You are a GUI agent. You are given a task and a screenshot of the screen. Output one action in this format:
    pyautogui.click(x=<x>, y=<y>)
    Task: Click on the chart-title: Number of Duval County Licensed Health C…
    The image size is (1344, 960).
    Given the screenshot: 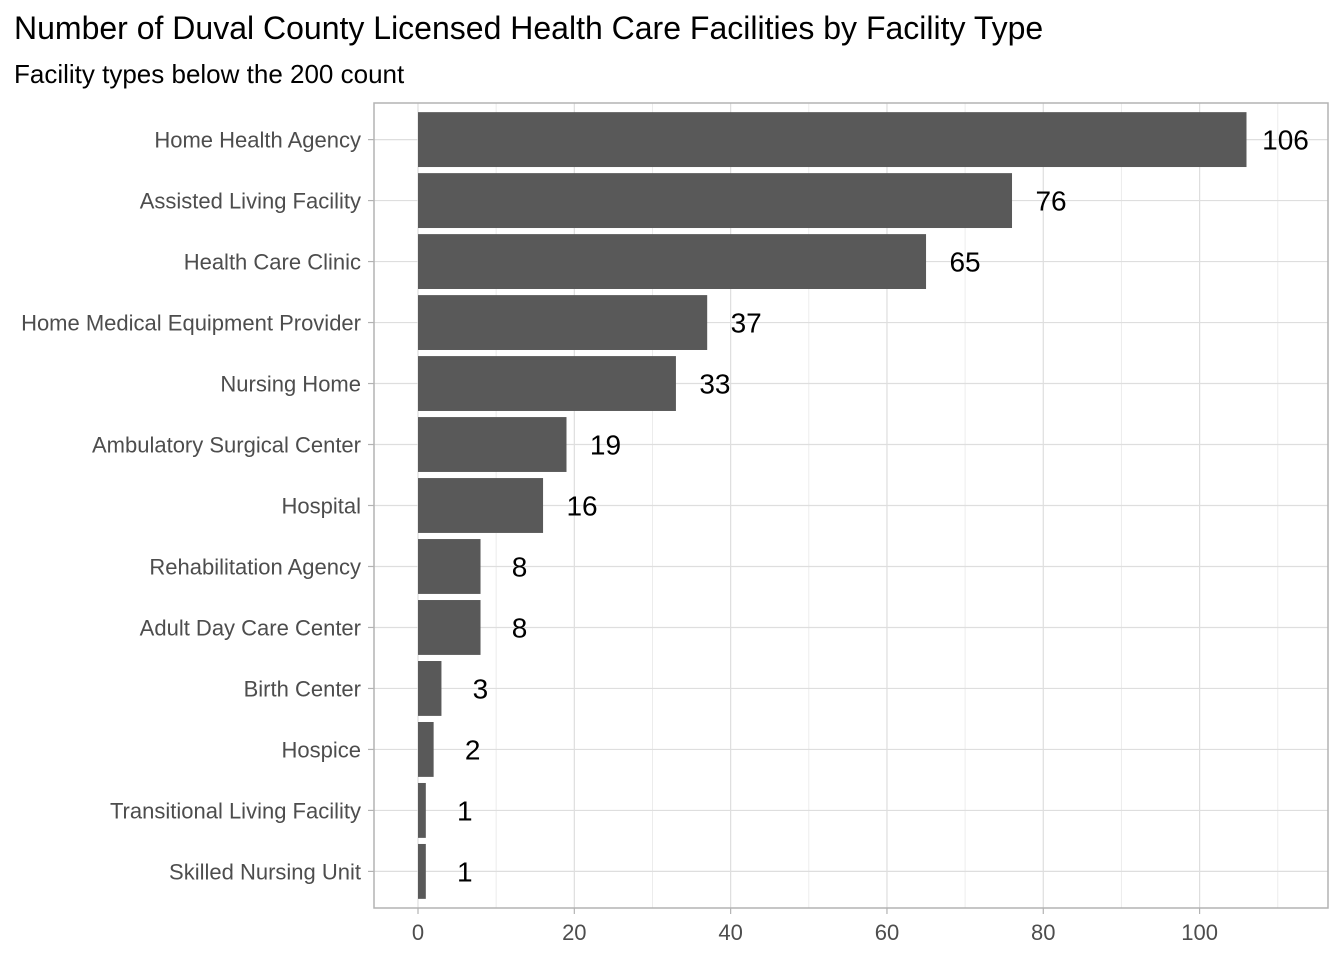 What is the action you would take?
    pyautogui.click(x=529, y=28)
    